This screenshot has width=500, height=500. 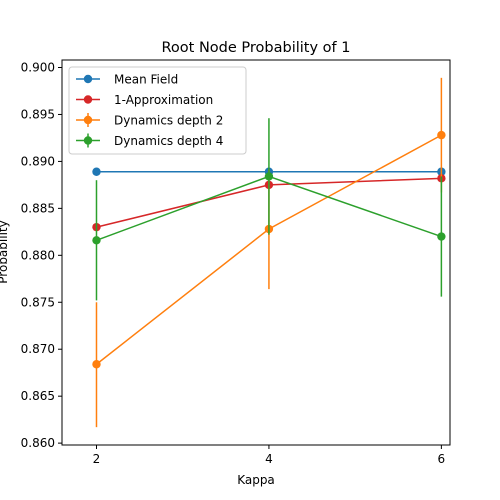 What do you see at coordinates (38, 114) in the screenshot?
I see `y-tick-label: 0.895` at bounding box center [38, 114].